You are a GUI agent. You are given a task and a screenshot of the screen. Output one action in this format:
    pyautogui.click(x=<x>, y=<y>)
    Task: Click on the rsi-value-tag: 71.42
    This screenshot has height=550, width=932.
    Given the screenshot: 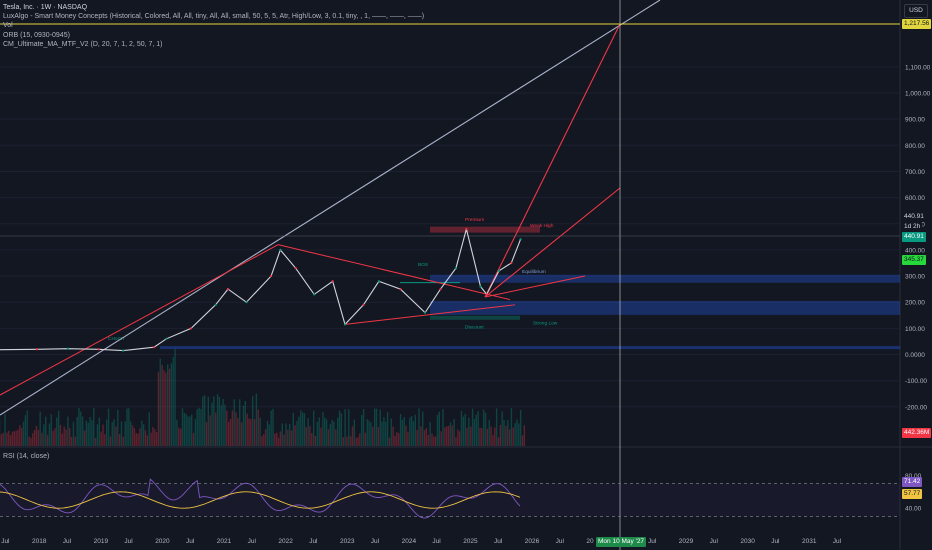 What is the action you would take?
    pyautogui.click(x=912, y=482)
    